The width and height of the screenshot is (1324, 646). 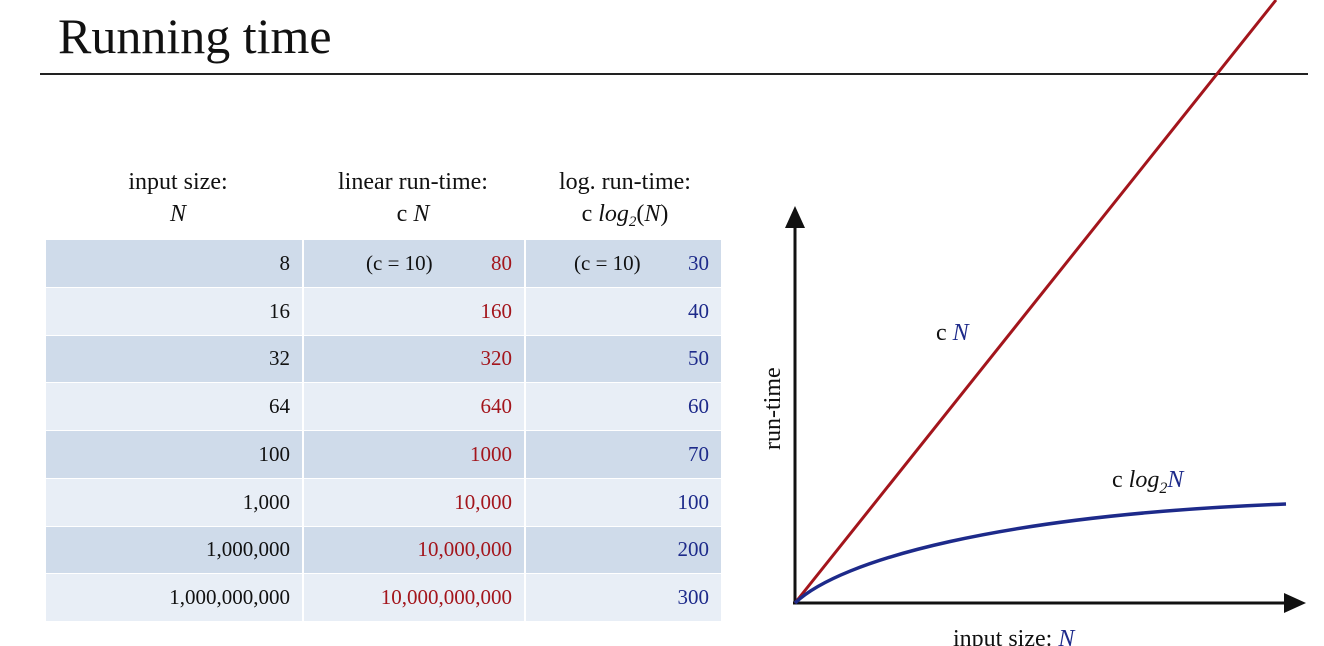 What do you see at coordinates (1148, 482) in the screenshot?
I see `log-curve-label: c log2N` at bounding box center [1148, 482].